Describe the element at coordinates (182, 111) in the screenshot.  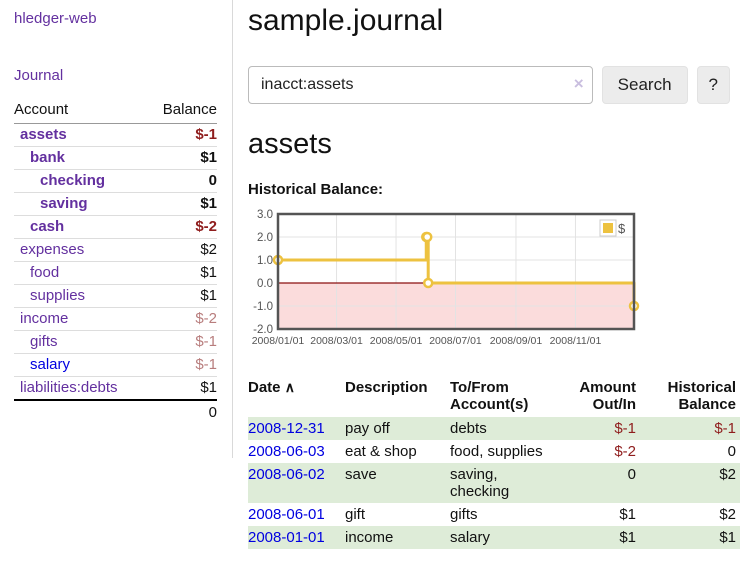
I see `accounts-header-balance: Balance` at that location.